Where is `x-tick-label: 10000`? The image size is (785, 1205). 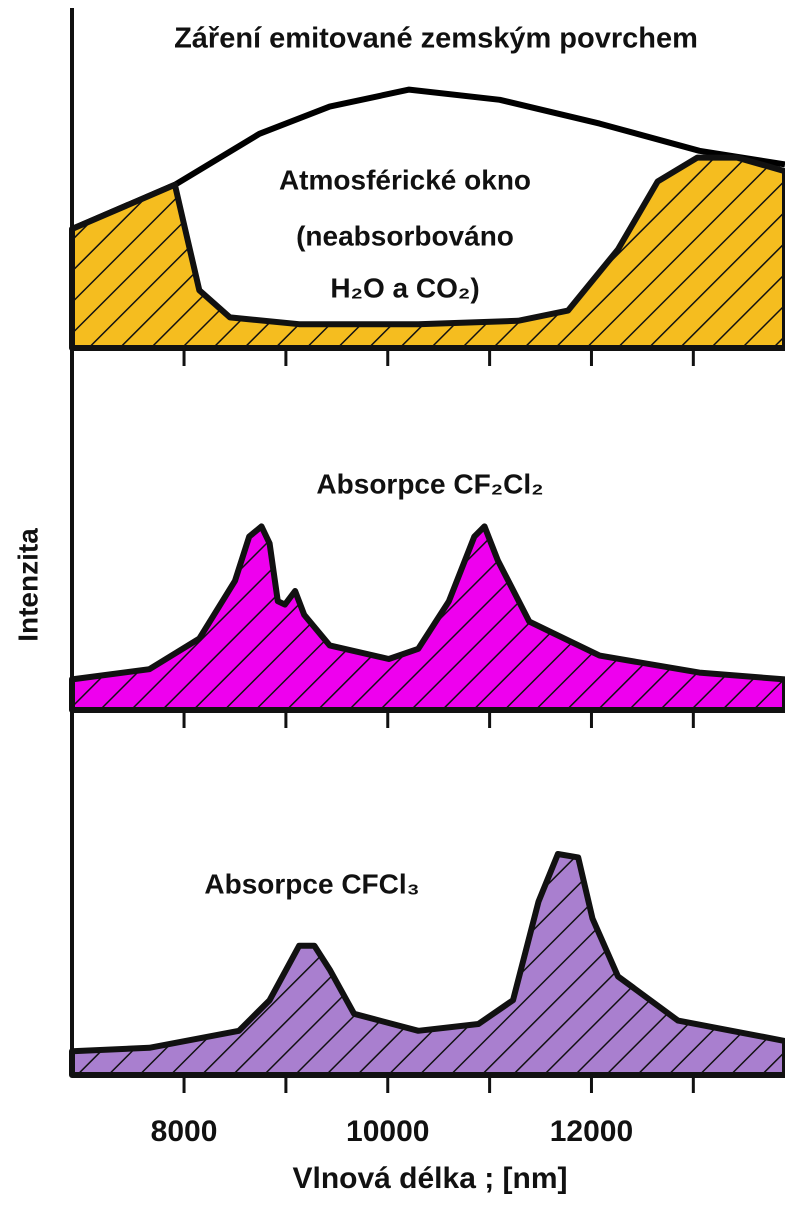
x-tick-label: 10000 is located at coordinates (387, 1131).